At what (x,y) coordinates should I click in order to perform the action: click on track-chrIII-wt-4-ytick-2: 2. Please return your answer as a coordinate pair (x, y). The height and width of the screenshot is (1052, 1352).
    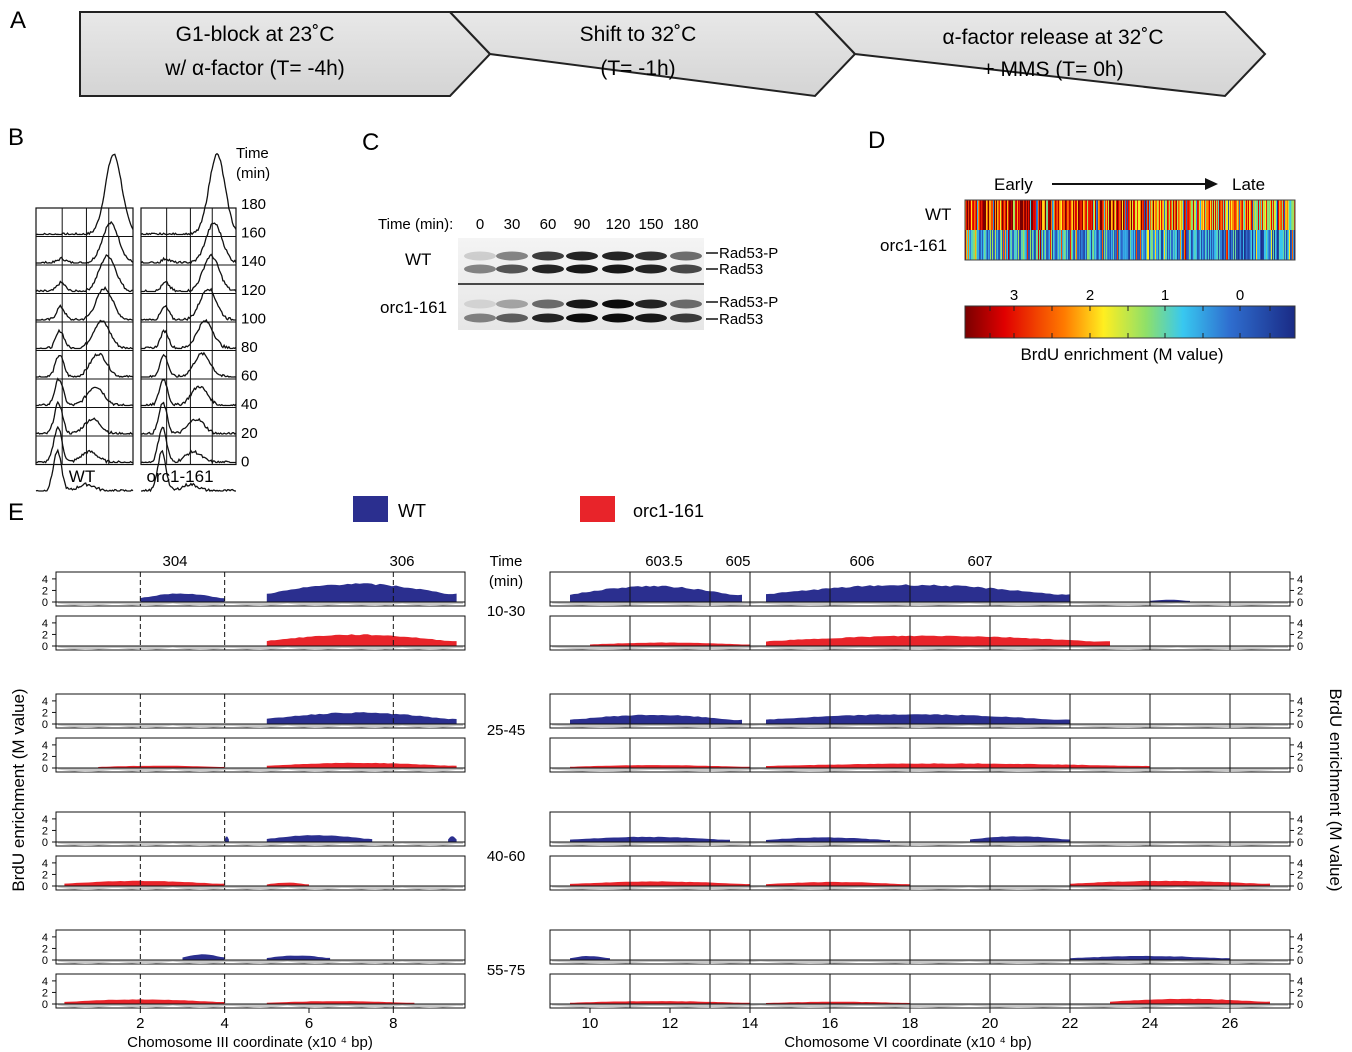
    Looking at the image, I should click on (45, 949).